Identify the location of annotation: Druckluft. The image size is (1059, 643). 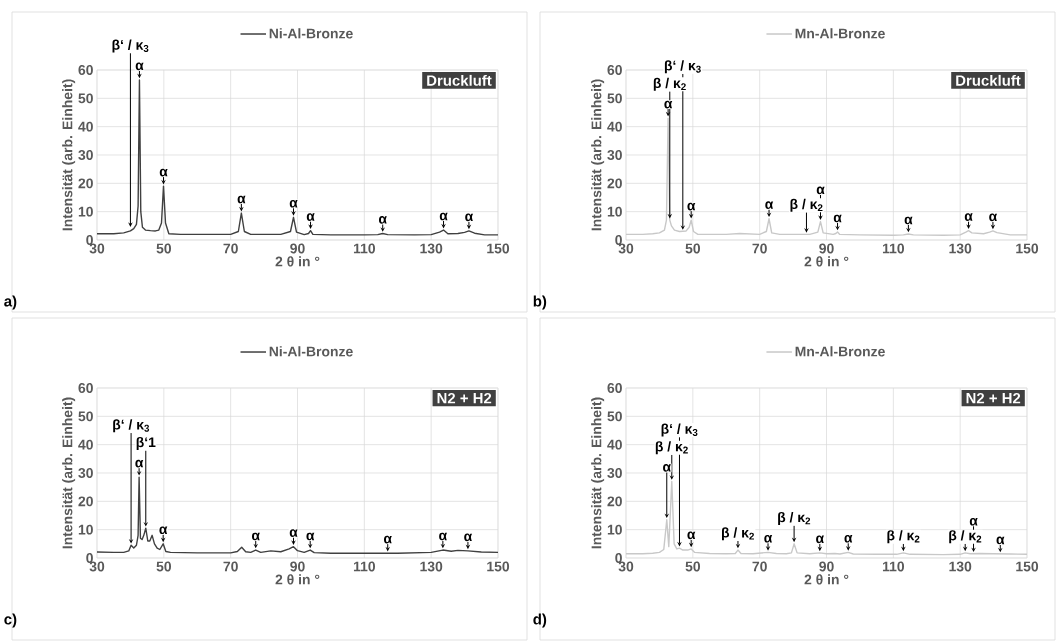
(988, 80).